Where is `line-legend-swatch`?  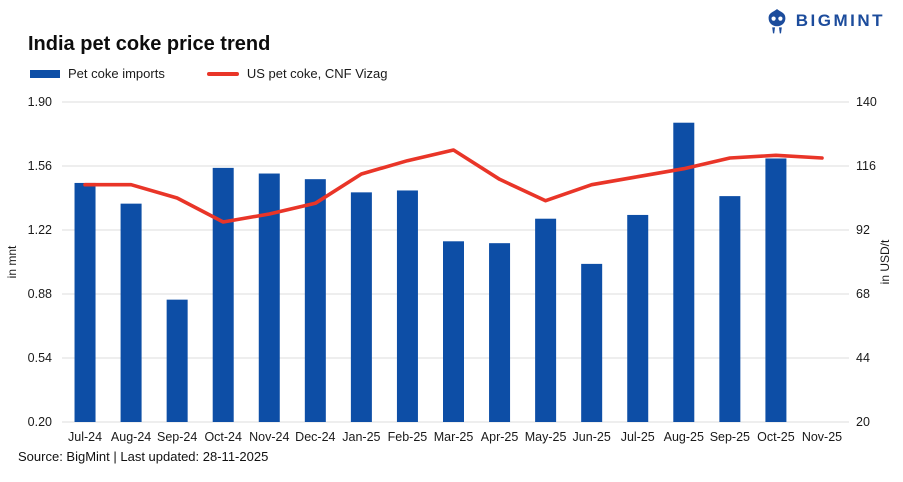 line-legend-swatch is located at coordinates (222, 73).